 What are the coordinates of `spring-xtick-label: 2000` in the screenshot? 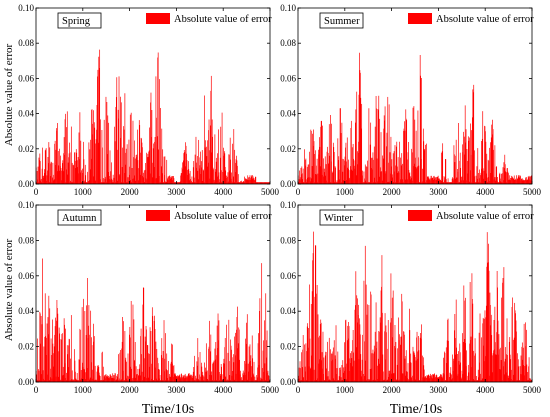 It's located at (130, 192).